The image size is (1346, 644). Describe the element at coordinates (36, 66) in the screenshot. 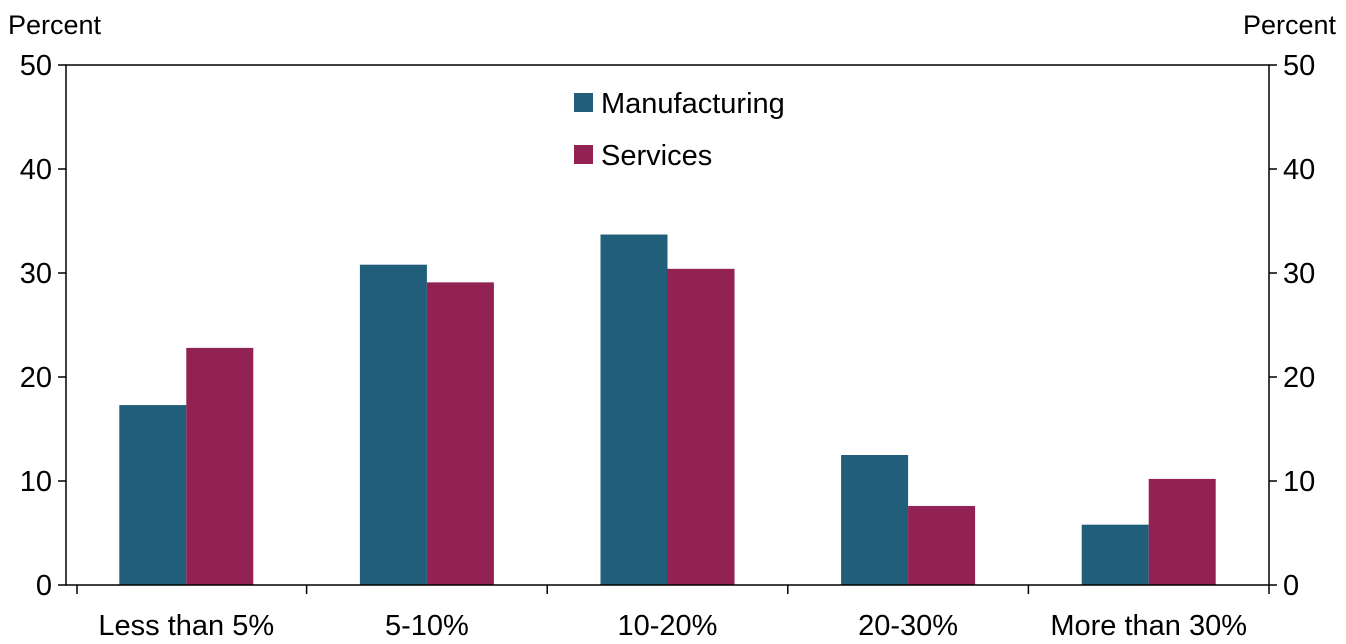

I see `y-tick-label-left: 50` at that location.